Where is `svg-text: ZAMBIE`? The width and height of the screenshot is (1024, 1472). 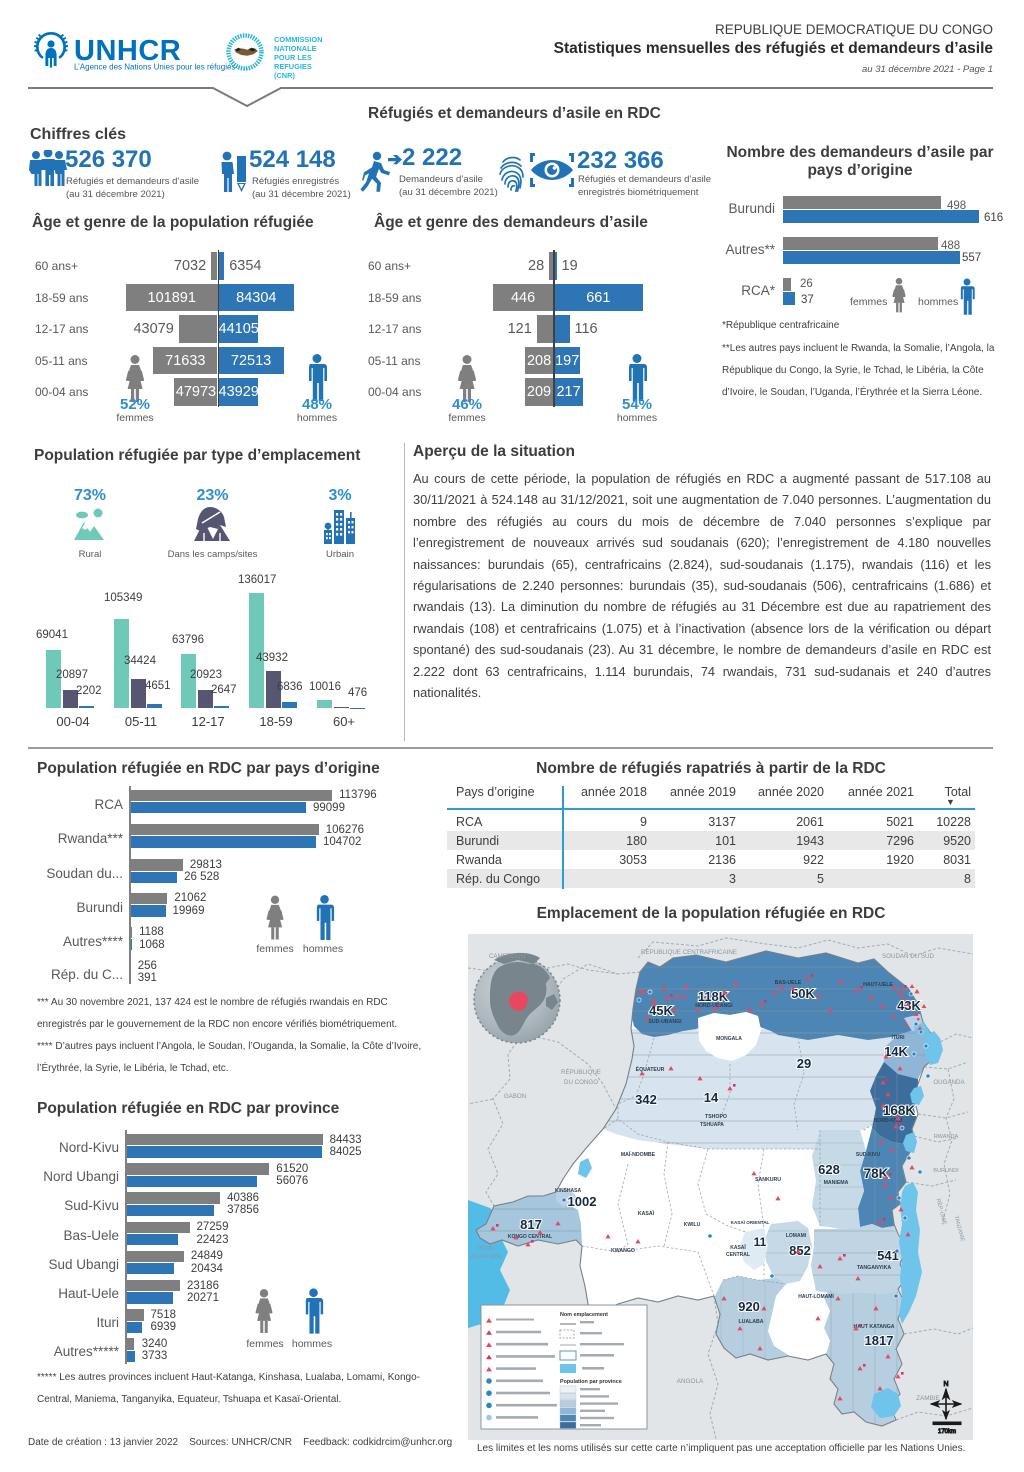
svg-text: ZAMBIE is located at coordinates (928, 1398).